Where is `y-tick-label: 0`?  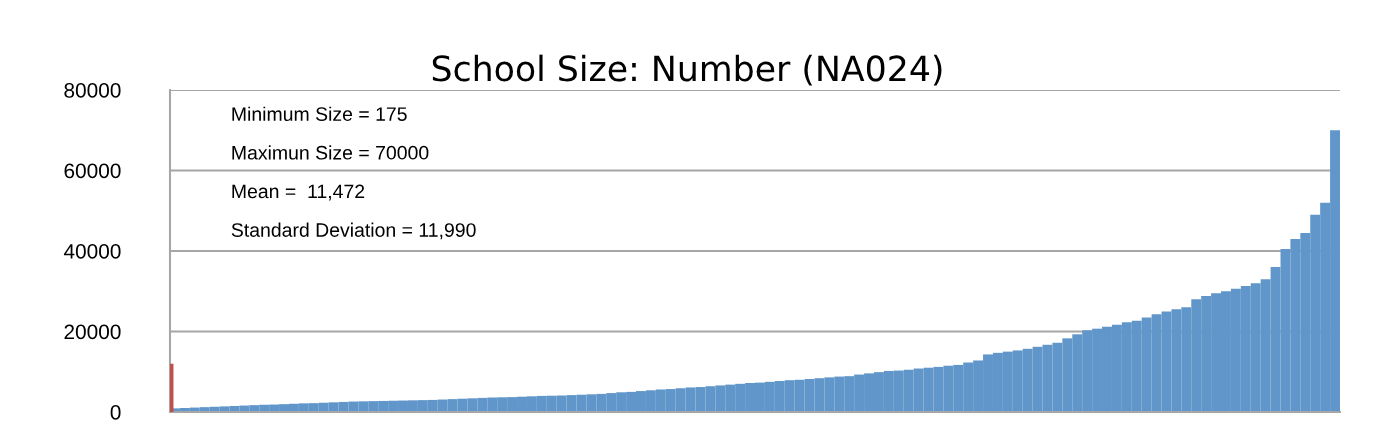
y-tick-label: 0 is located at coordinates (115, 412).